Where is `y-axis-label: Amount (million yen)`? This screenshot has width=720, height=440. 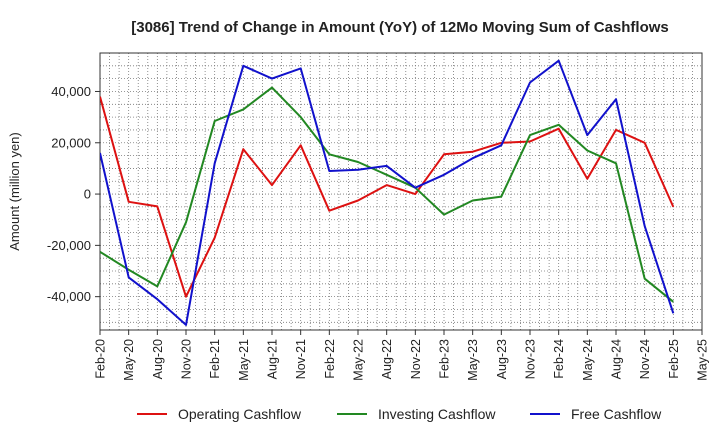
y-axis-label: Amount (million yen) is located at coordinates (14, 191).